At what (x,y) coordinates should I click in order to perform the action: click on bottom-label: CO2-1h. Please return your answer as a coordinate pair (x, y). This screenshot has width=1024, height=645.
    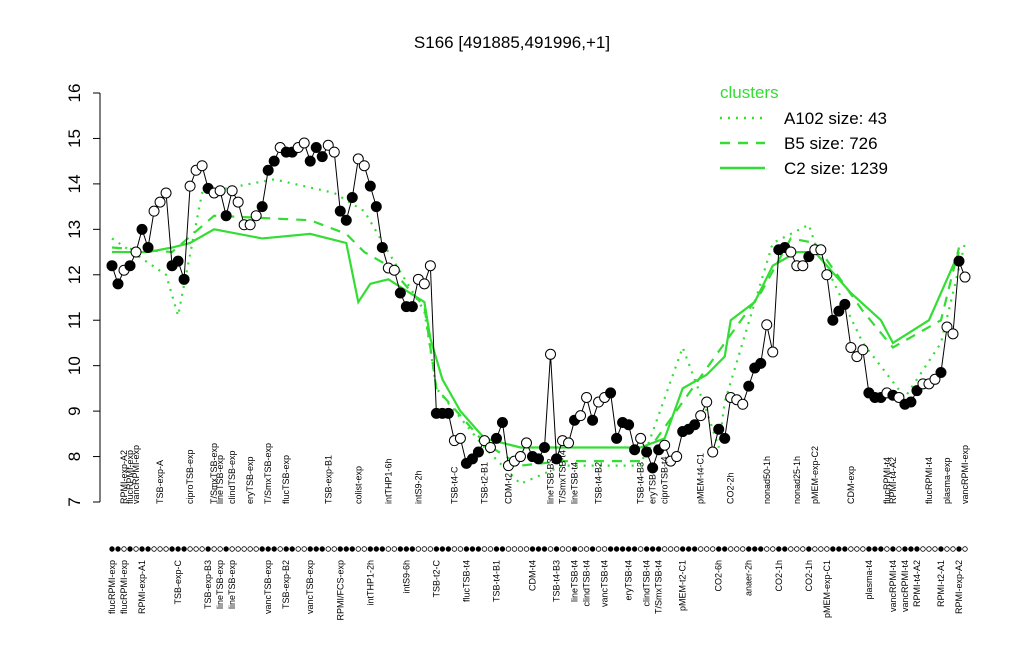
    Looking at the image, I should click on (779, 576).